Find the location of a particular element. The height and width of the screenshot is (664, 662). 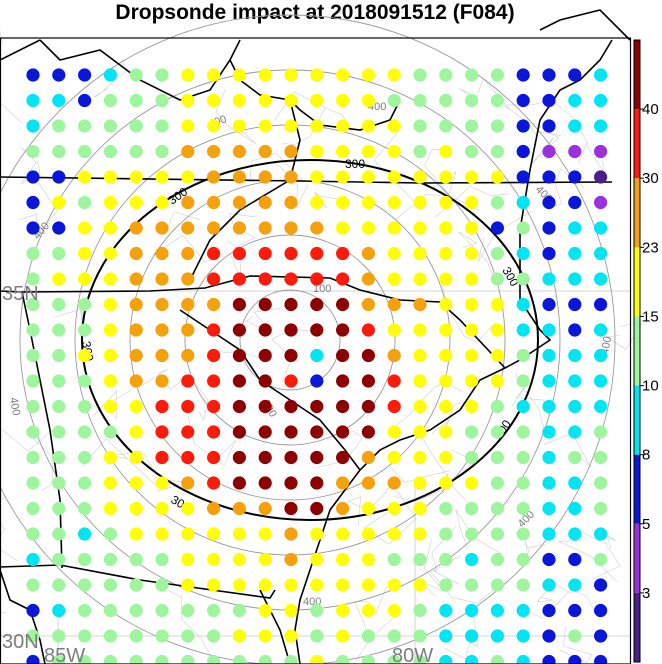

map-title: Dropsonde impact at 2018091512 (F084) is located at coordinates (315, 12).